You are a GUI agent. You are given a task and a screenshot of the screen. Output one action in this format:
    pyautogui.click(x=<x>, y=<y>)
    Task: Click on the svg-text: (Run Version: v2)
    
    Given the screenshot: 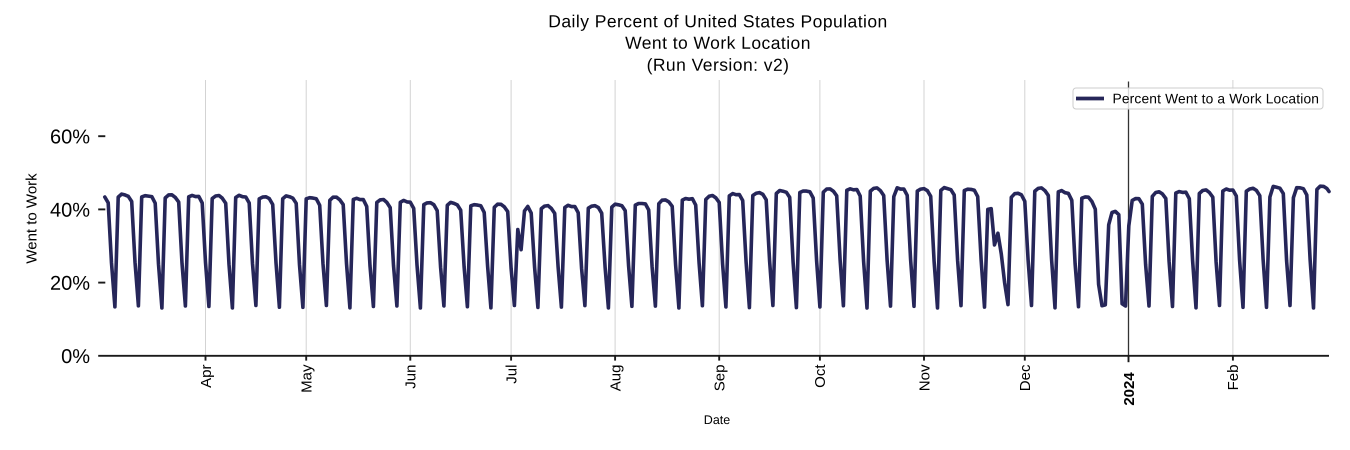 What is the action you would take?
    pyautogui.click(x=718, y=65)
    